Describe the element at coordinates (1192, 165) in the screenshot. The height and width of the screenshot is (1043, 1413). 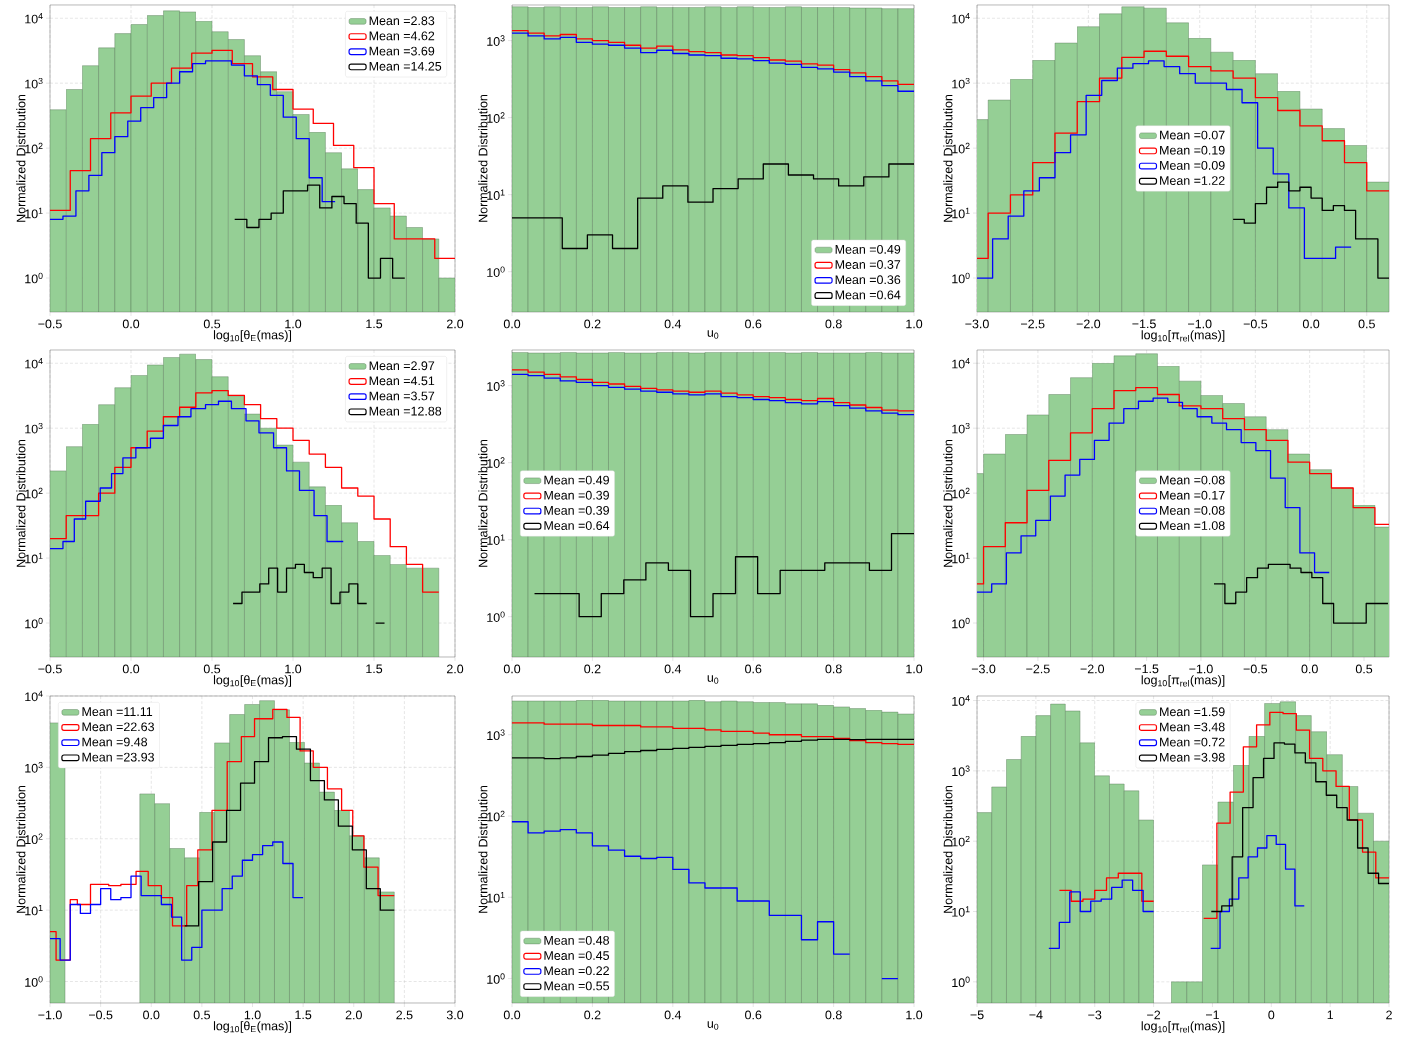
I see `legend-label: Mean =0.09` at that location.